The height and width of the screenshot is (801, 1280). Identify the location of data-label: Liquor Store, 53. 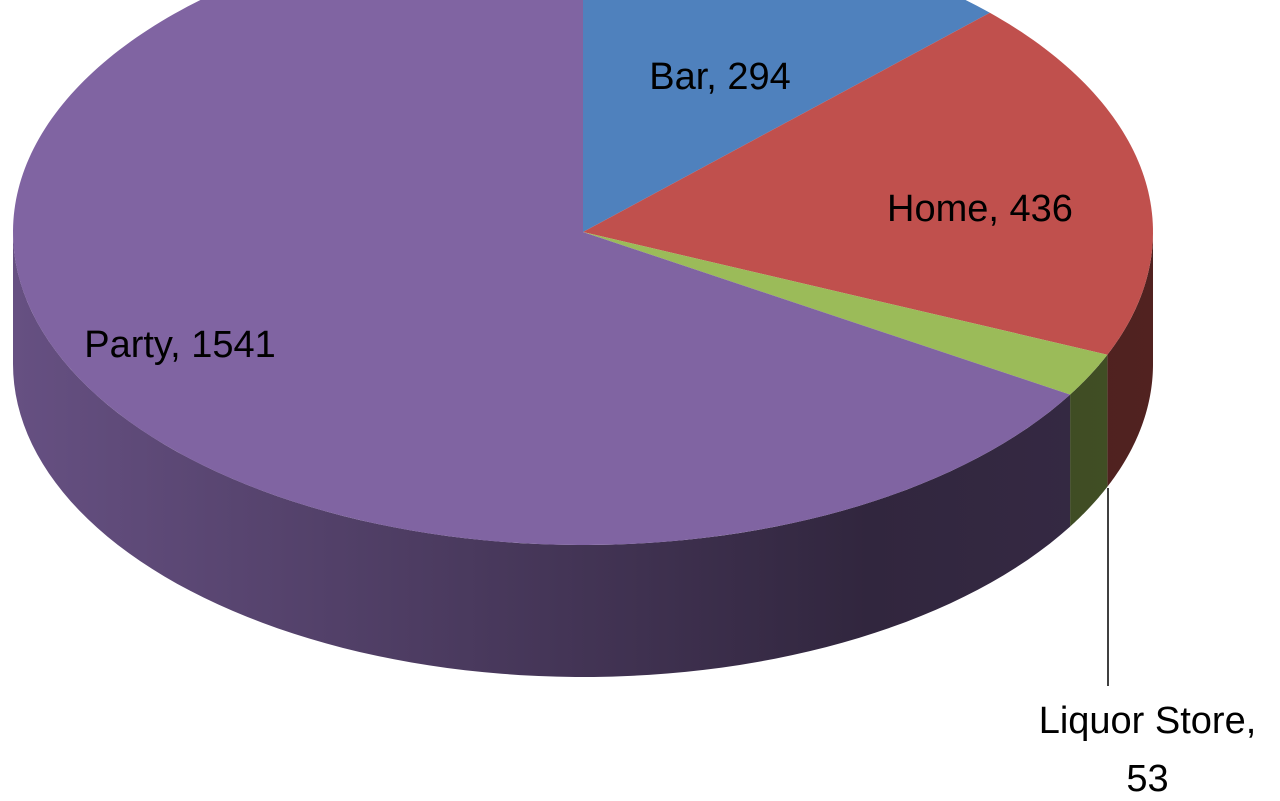
(1147, 750).